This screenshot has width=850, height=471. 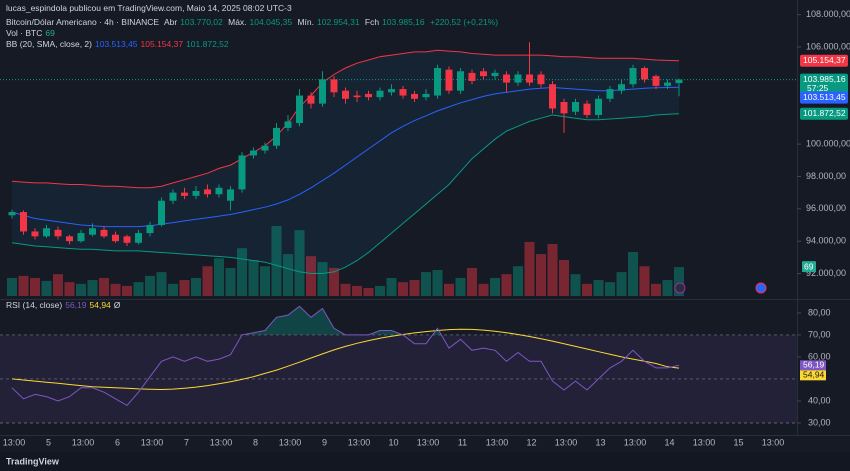 I want to click on x-tick-label: 10, so click(x=393, y=442).